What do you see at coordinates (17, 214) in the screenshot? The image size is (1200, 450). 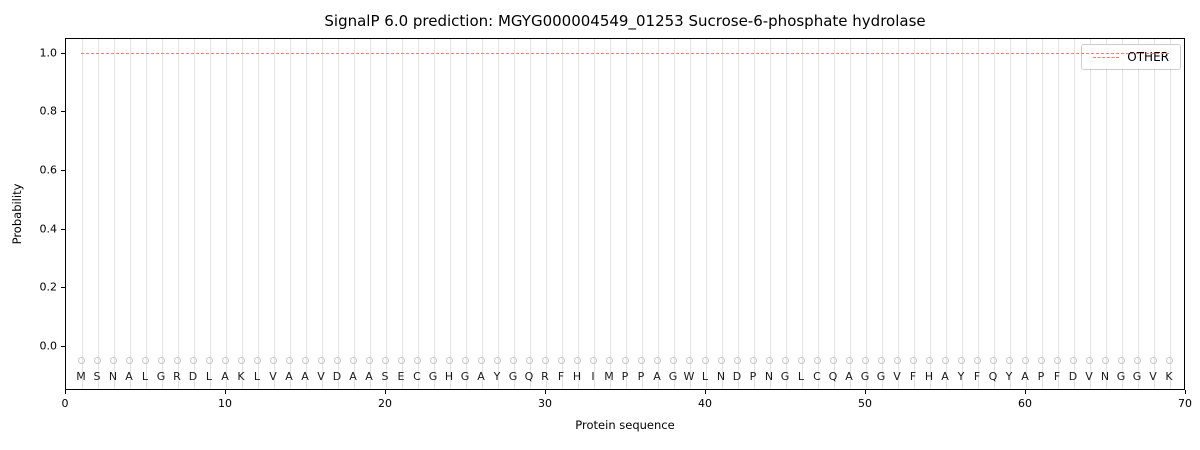 I see `y-axis-label: Probability` at bounding box center [17, 214].